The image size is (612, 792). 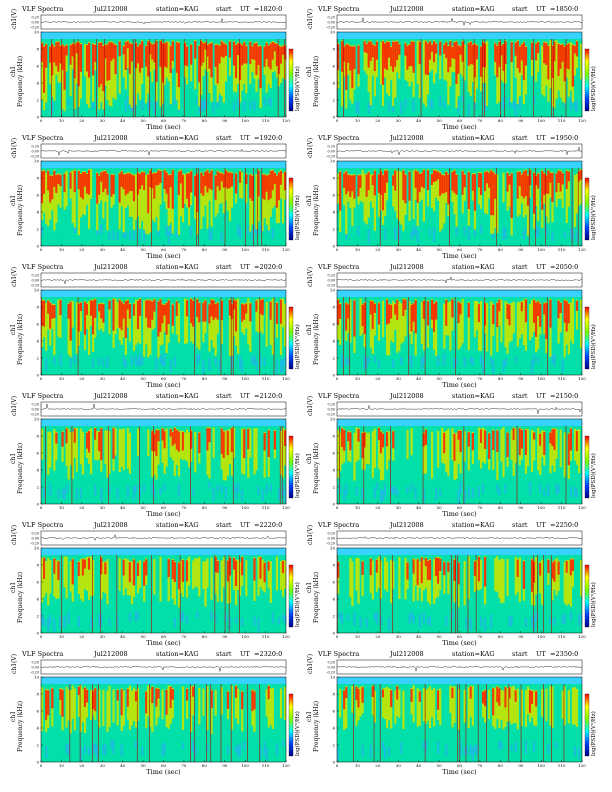 I want to click on x-tick-label: 70, so click(x=480, y=507).